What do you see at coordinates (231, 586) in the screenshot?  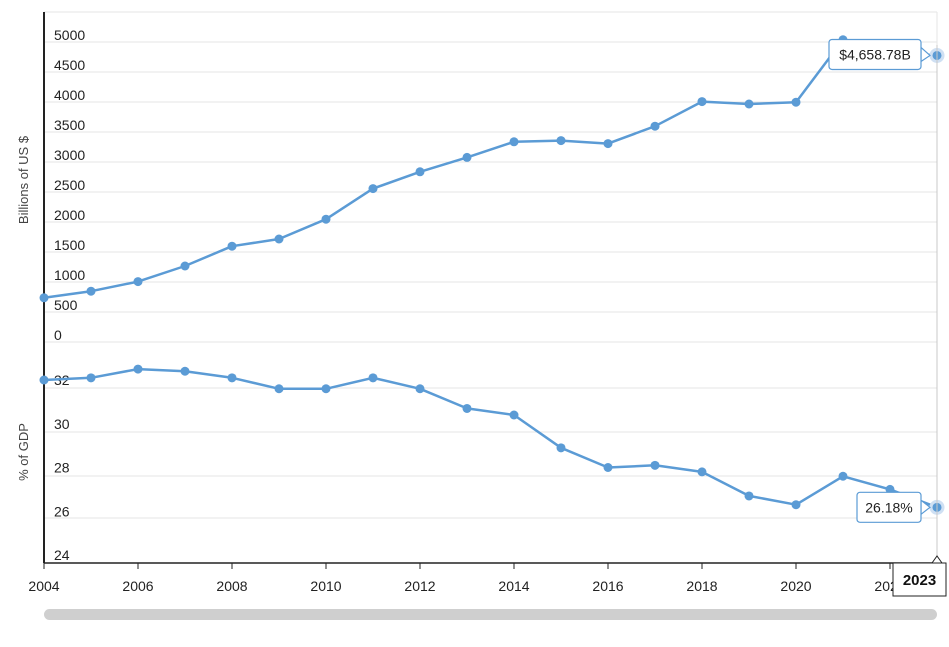 I see `x-tick-label: 2008` at bounding box center [231, 586].